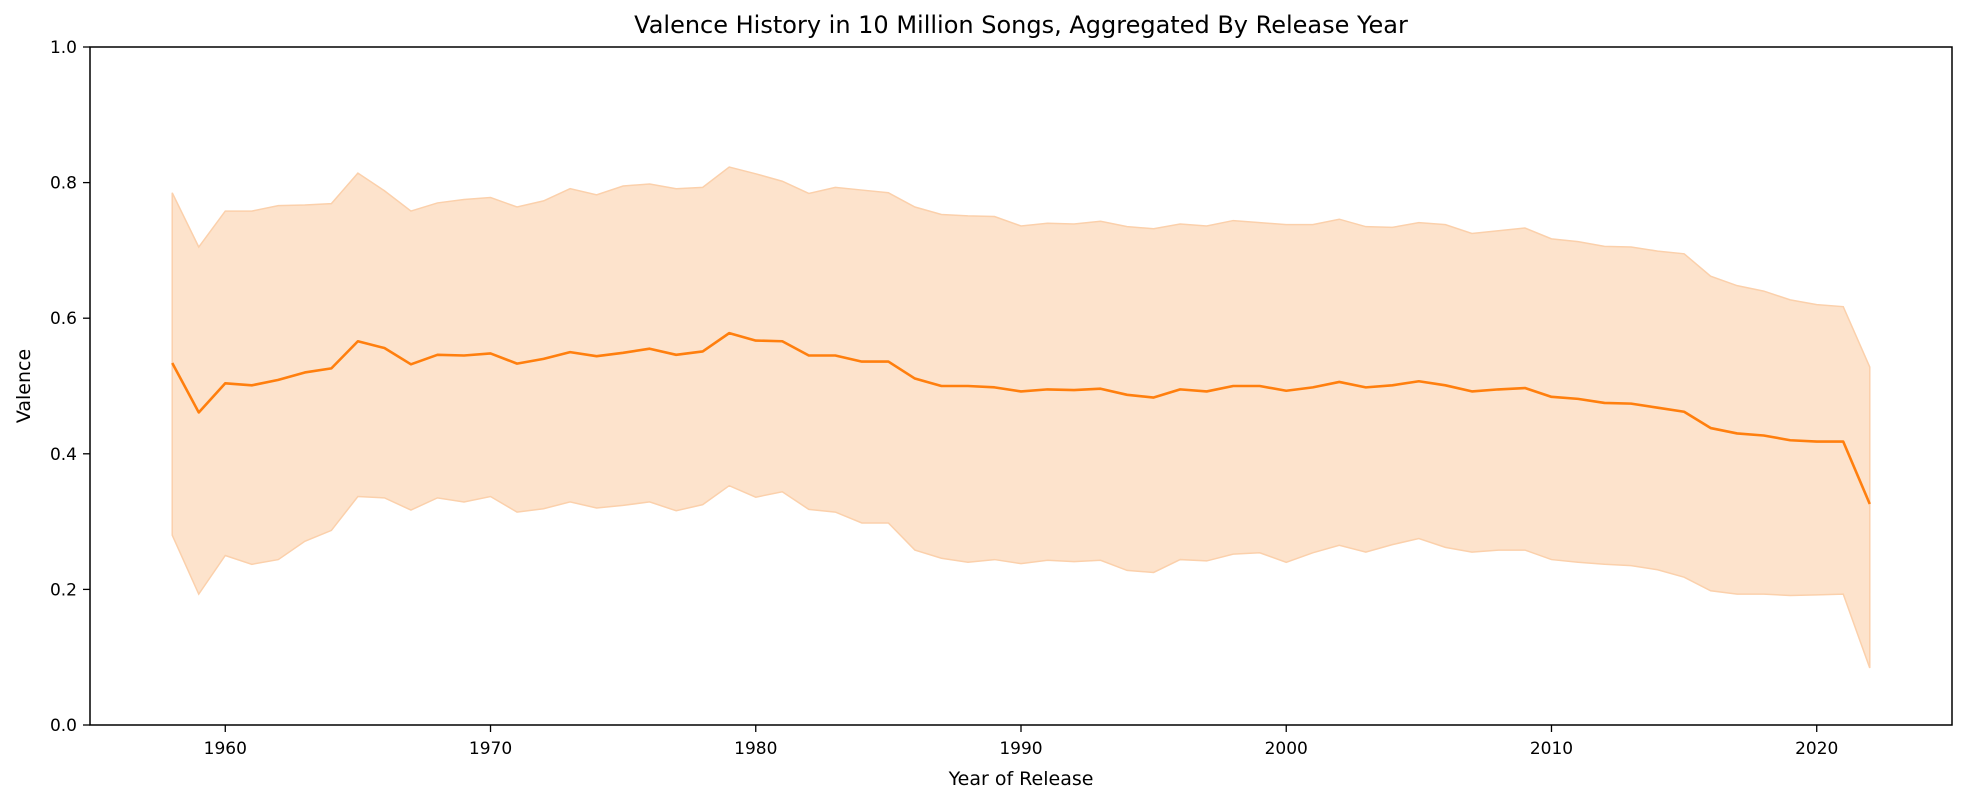 The width and height of the screenshot is (1966, 804). What do you see at coordinates (490, 749) in the screenshot?
I see `x-tick-label: 1970` at bounding box center [490, 749].